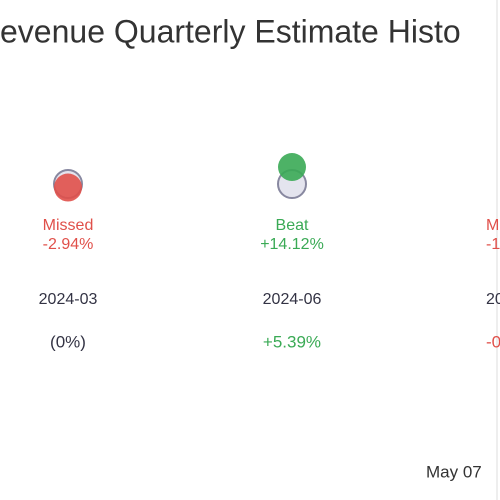 The width and height of the screenshot is (500, 500). Describe the element at coordinates (292, 341) in the screenshot. I see `change-label: +5.39%` at that location.